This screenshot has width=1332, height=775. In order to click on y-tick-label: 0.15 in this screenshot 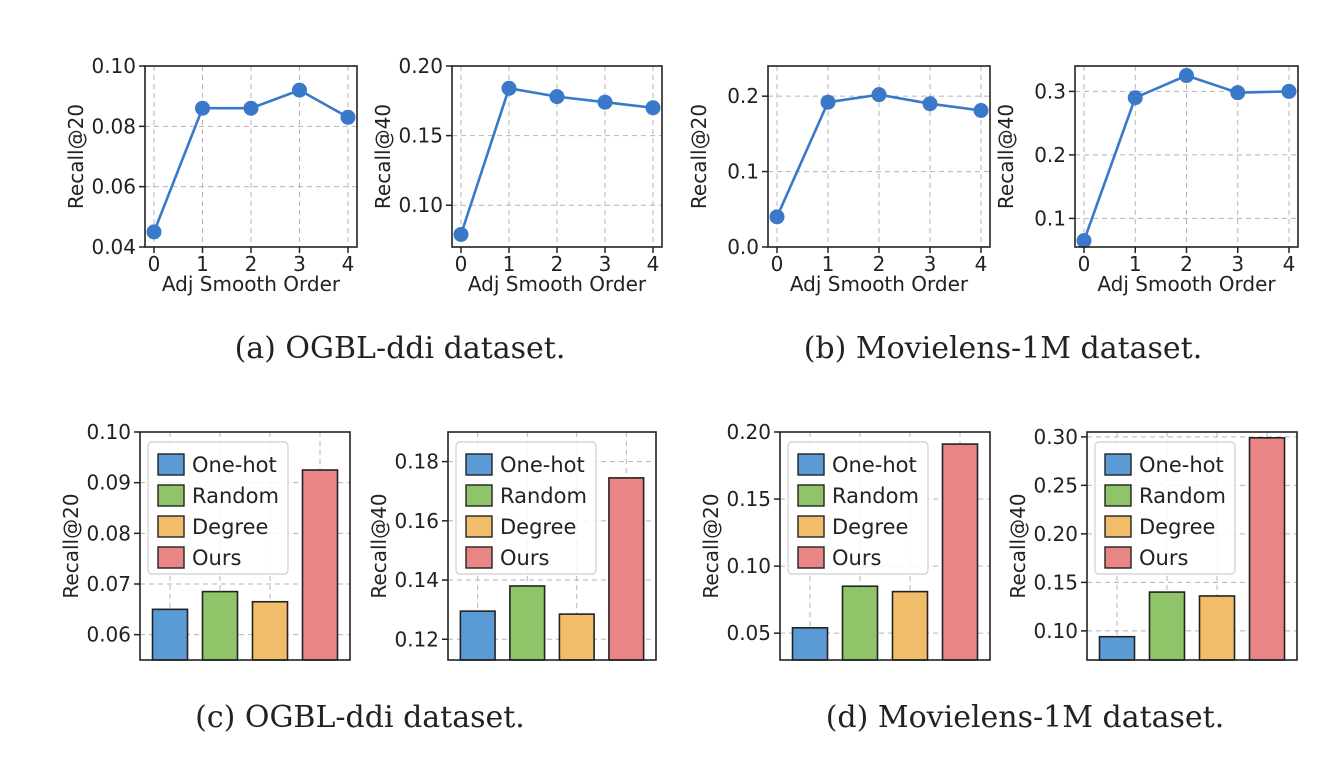, I will do `click(748, 499)`.